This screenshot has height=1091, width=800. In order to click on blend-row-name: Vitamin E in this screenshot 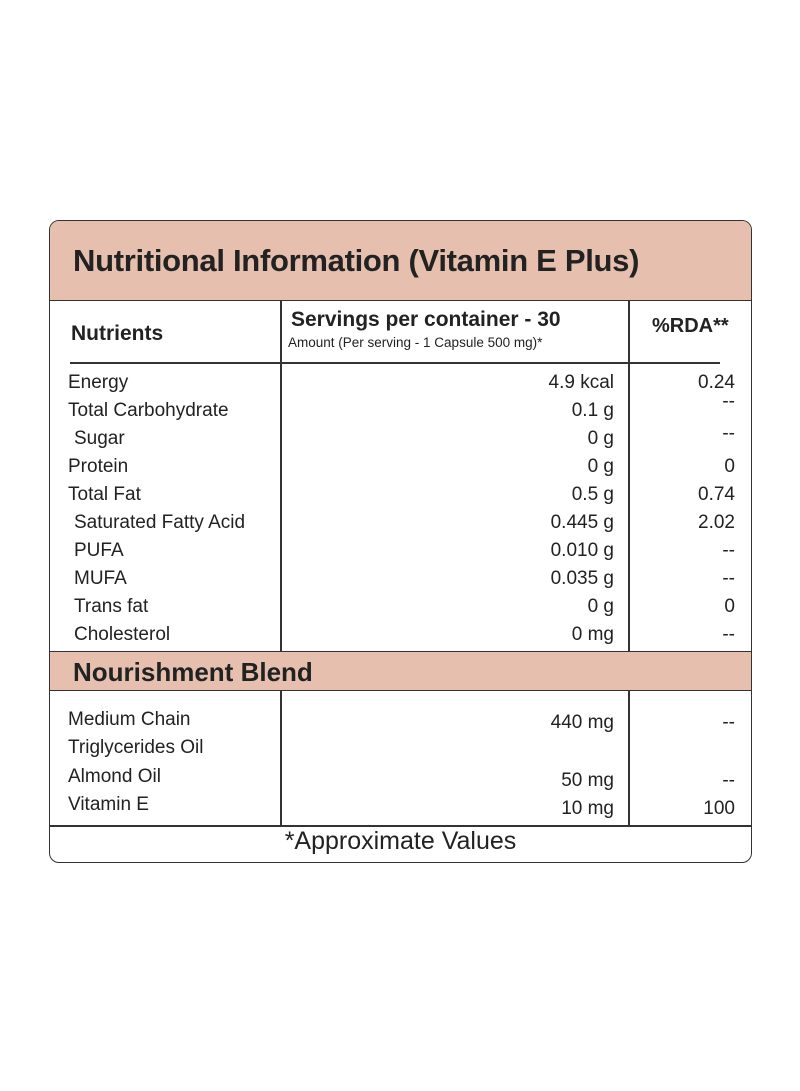, I will do `click(108, 804)`.